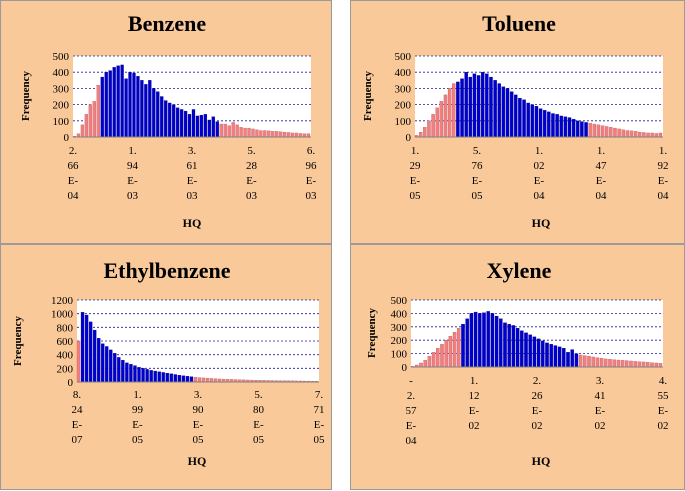 This screenshot has height=491, width=685. I want to click on y-tick-label: 1000, so click(62, 315).